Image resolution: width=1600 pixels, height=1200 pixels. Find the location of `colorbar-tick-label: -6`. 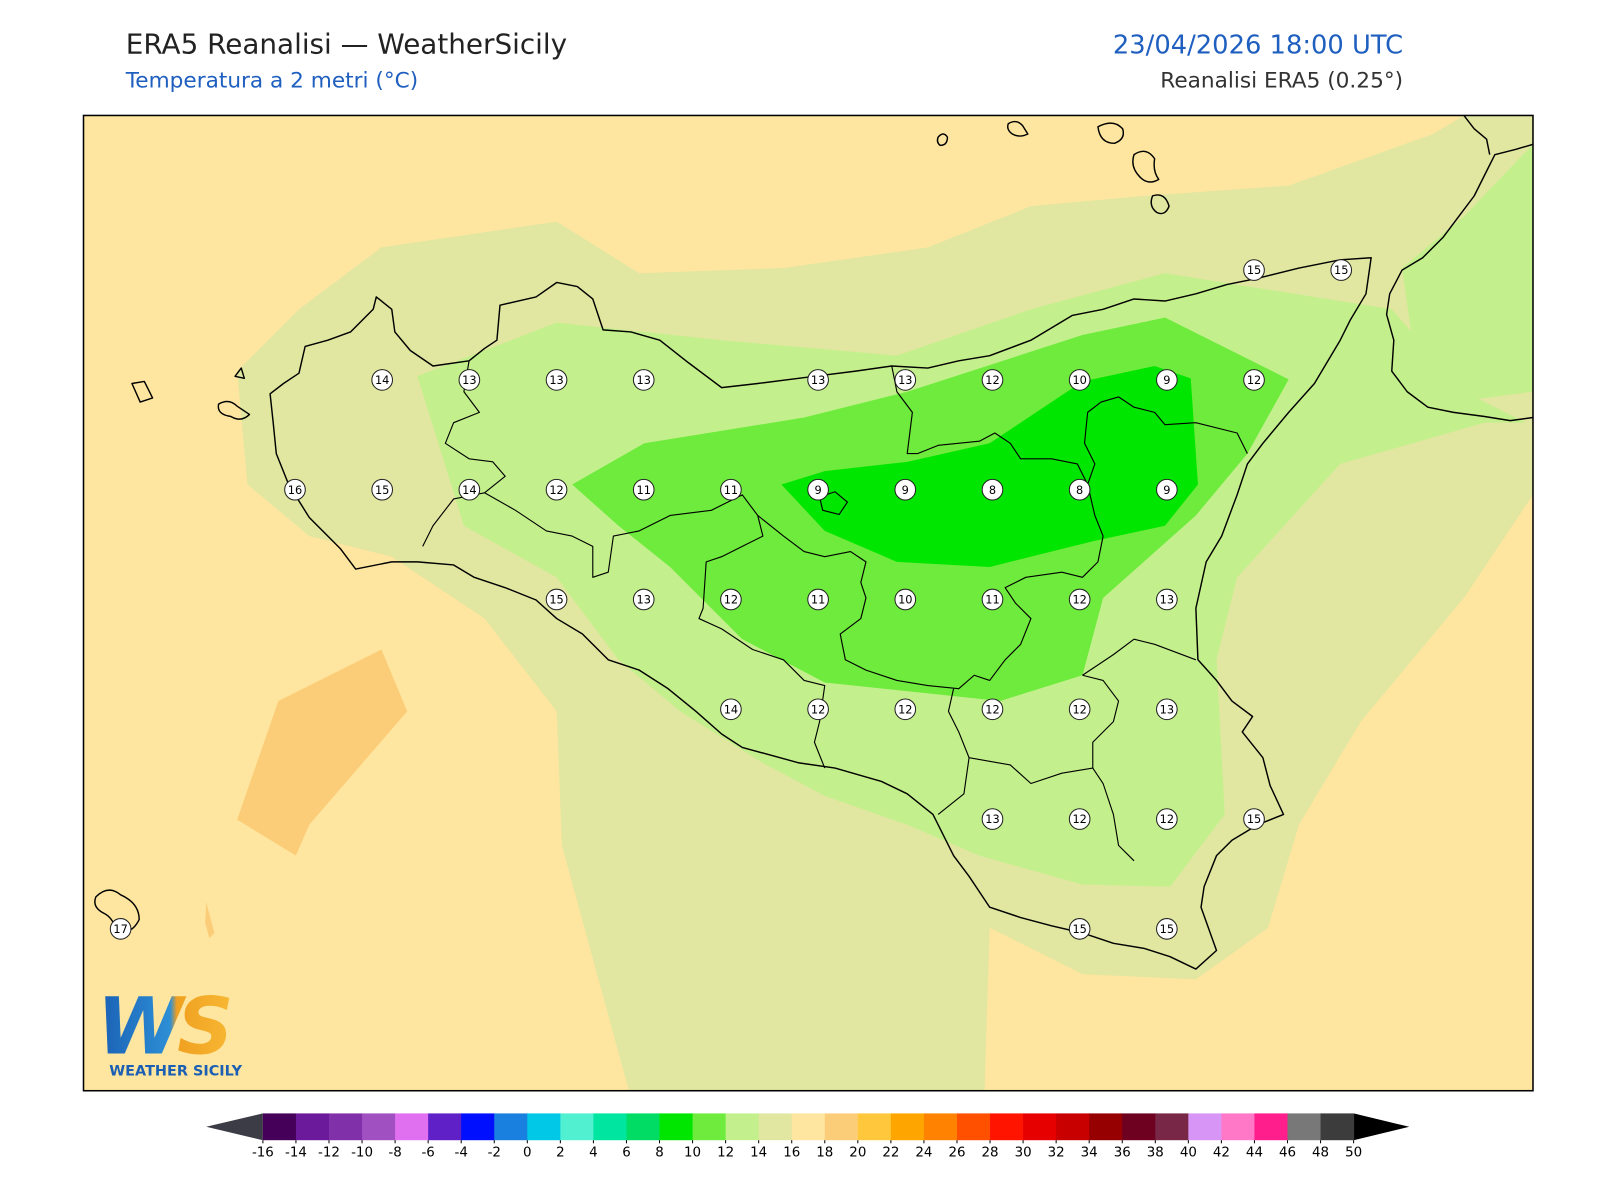

colorbar-tick-label: -6 is located at coordinates (427, 1153).